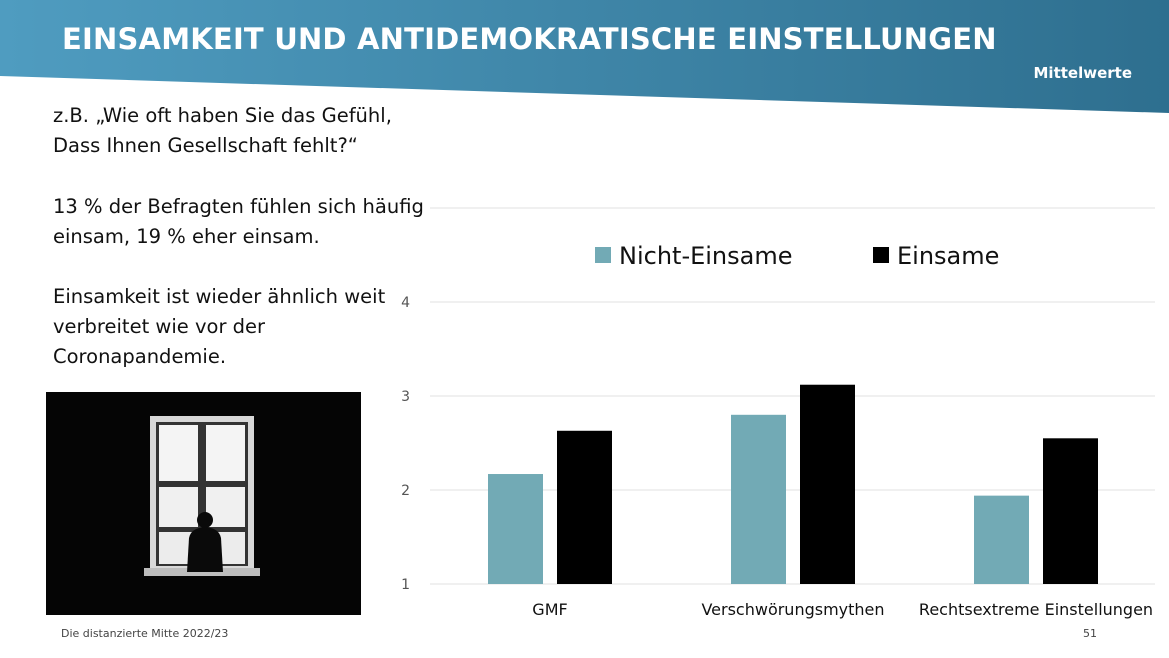 This screenshot has width=1169, height=658. Describe the element at coordinates (405, 397) in the screenshot. I see `y-tick-label: 3` at that location.